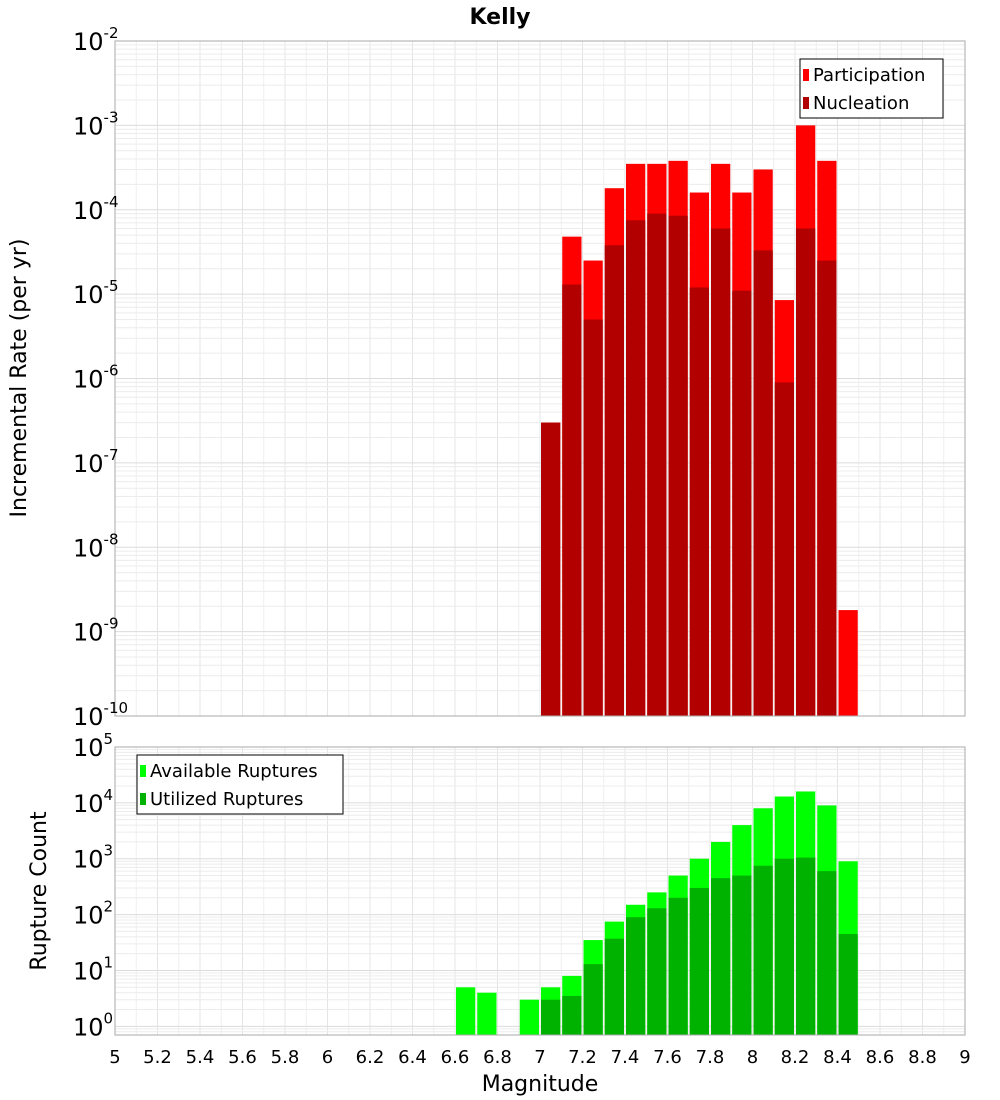 Image resolution: width=1000 pixels, height=1100 pixels. Describe the element at coordinates (869, 75) in the screenshot. I see `legend-label: Participation` at that location.